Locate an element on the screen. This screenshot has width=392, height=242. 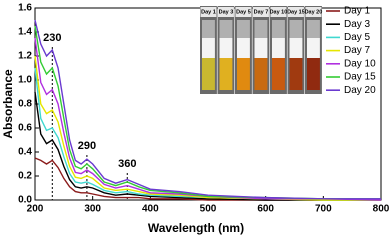
y-tick-label: 0.0 is located at coordinates (25, 200).